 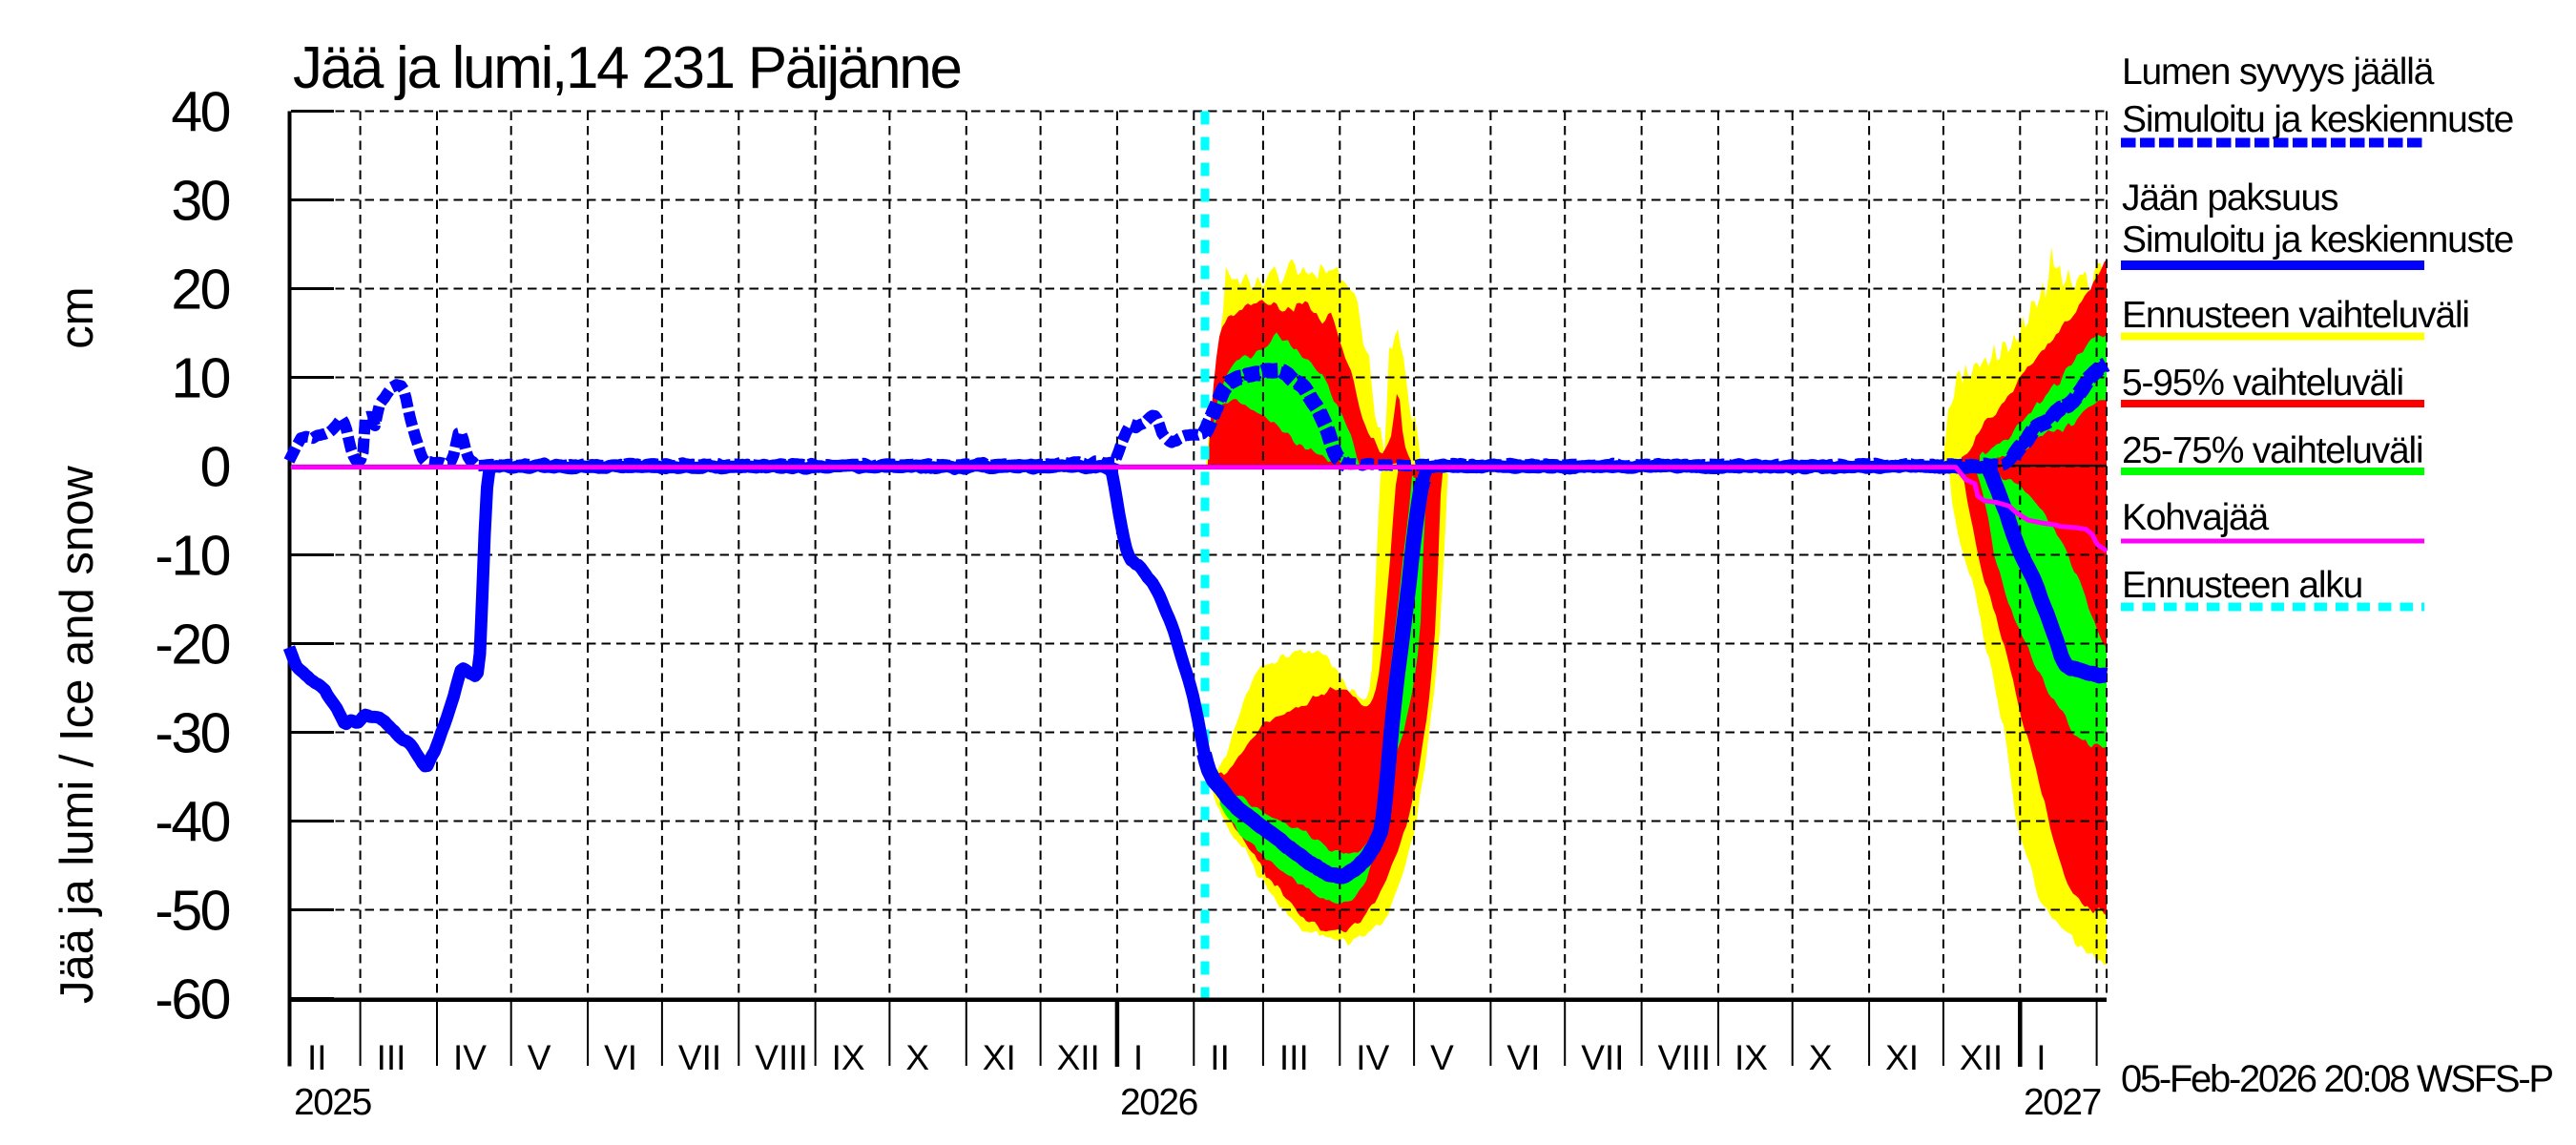 What do you see at coordinates (1158, 1103) in the screenshot?
I see `svg-text: 2026` at bounding box center [1158, 1103].